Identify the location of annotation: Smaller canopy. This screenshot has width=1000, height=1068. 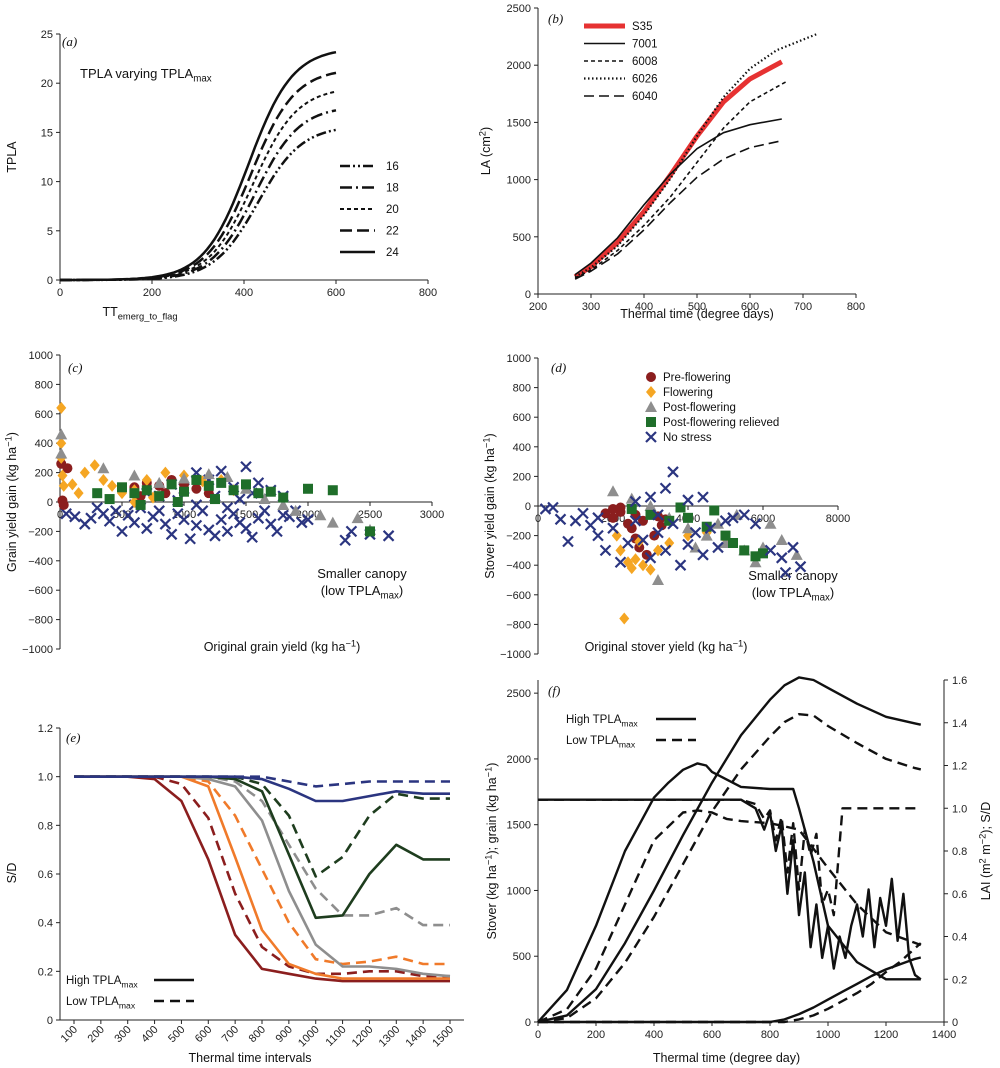
(362, 573).